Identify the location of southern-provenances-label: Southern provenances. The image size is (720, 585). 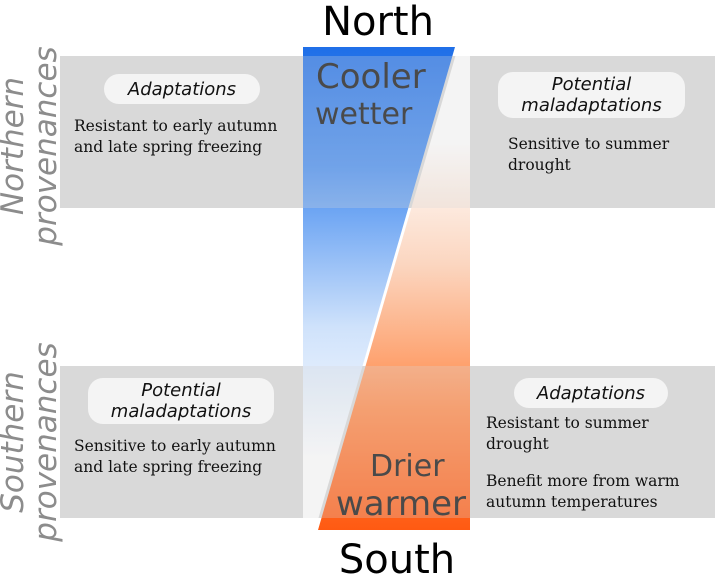
(32, 442).